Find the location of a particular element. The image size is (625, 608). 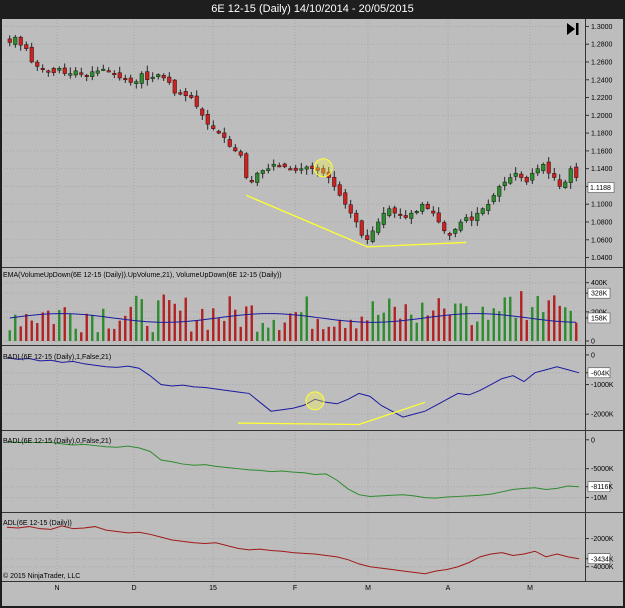

ema-line is located at coordinates (293, 318).